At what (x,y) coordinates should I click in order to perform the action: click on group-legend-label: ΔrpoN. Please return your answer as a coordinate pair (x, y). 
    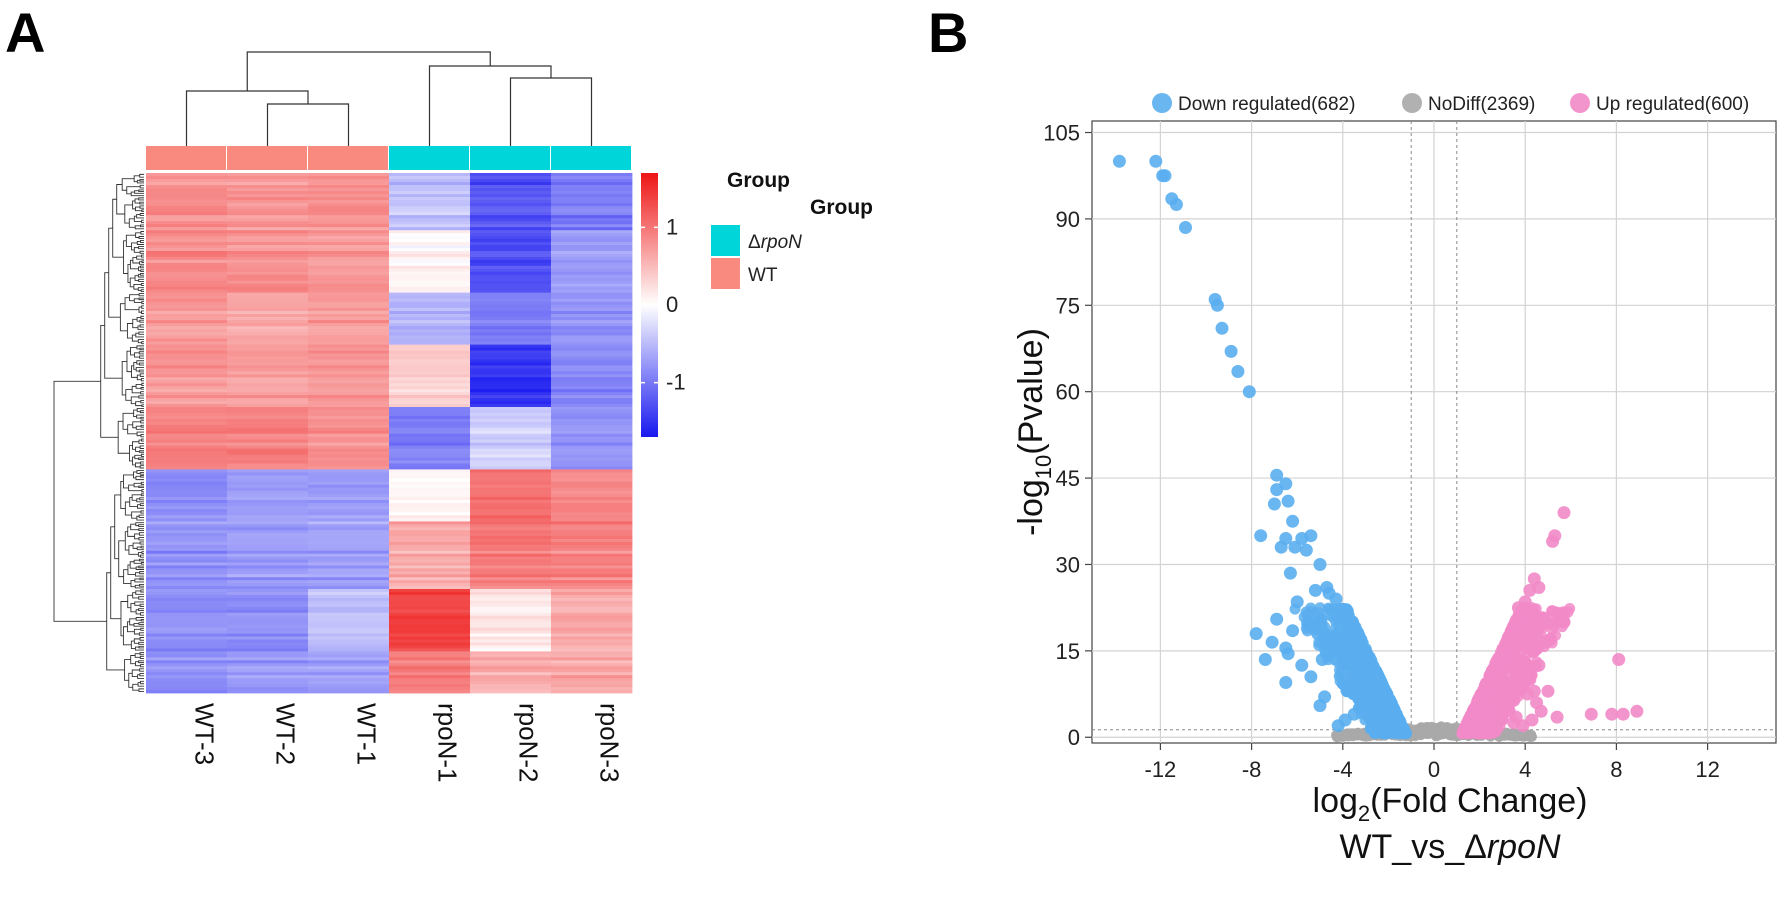
    Looking at the image, I should click on (775, 242).